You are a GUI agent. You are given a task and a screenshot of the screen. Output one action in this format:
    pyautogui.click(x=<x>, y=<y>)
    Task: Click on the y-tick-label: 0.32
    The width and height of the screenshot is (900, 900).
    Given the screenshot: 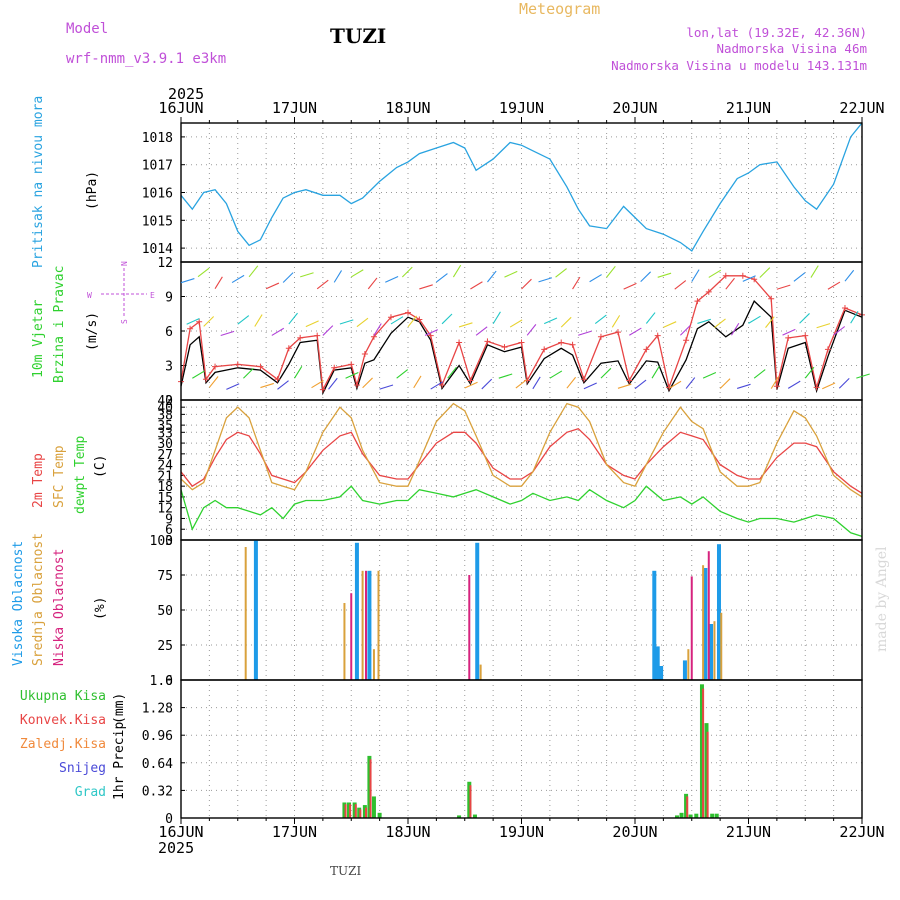 What is the action you would take?
    pyautogui.click(x=157, y=791)
    